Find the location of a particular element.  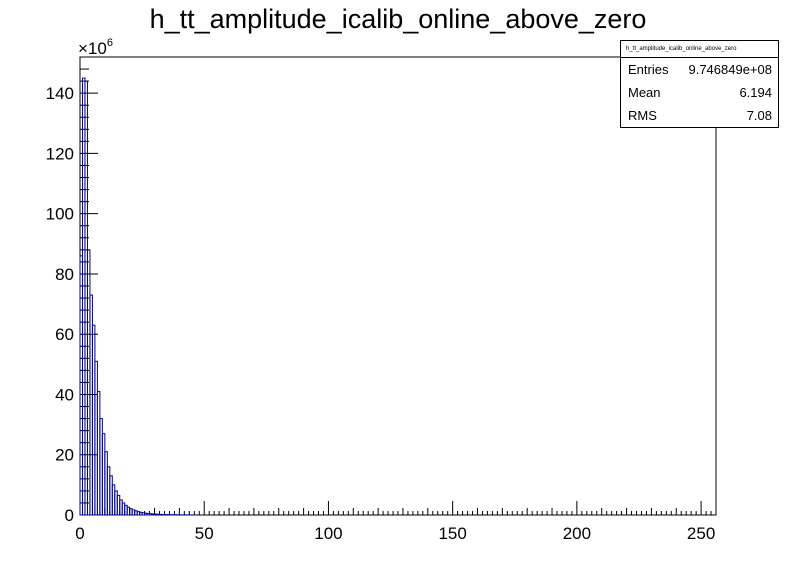

x-tick-label: 100 is located at coordinates (328, 533).